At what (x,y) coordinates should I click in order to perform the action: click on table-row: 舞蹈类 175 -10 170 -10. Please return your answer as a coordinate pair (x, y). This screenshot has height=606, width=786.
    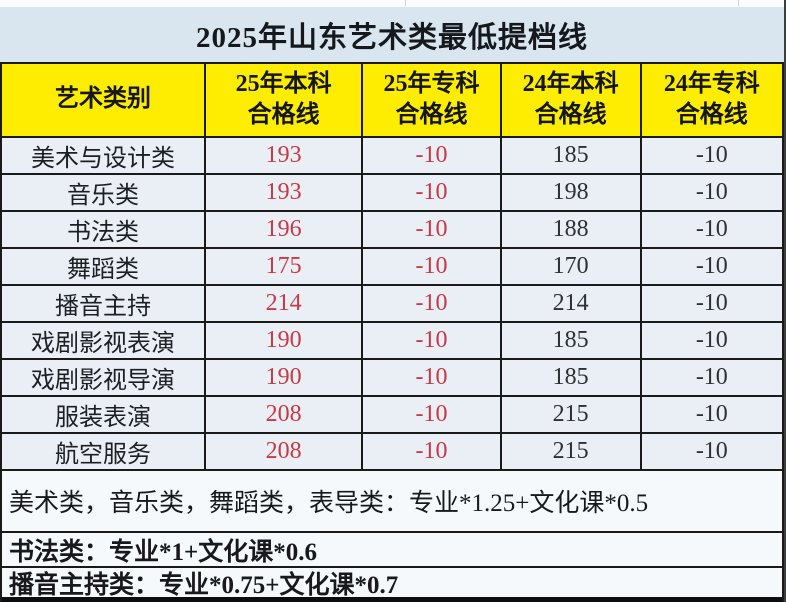
    Looking at the image, I should click on (392, 266).